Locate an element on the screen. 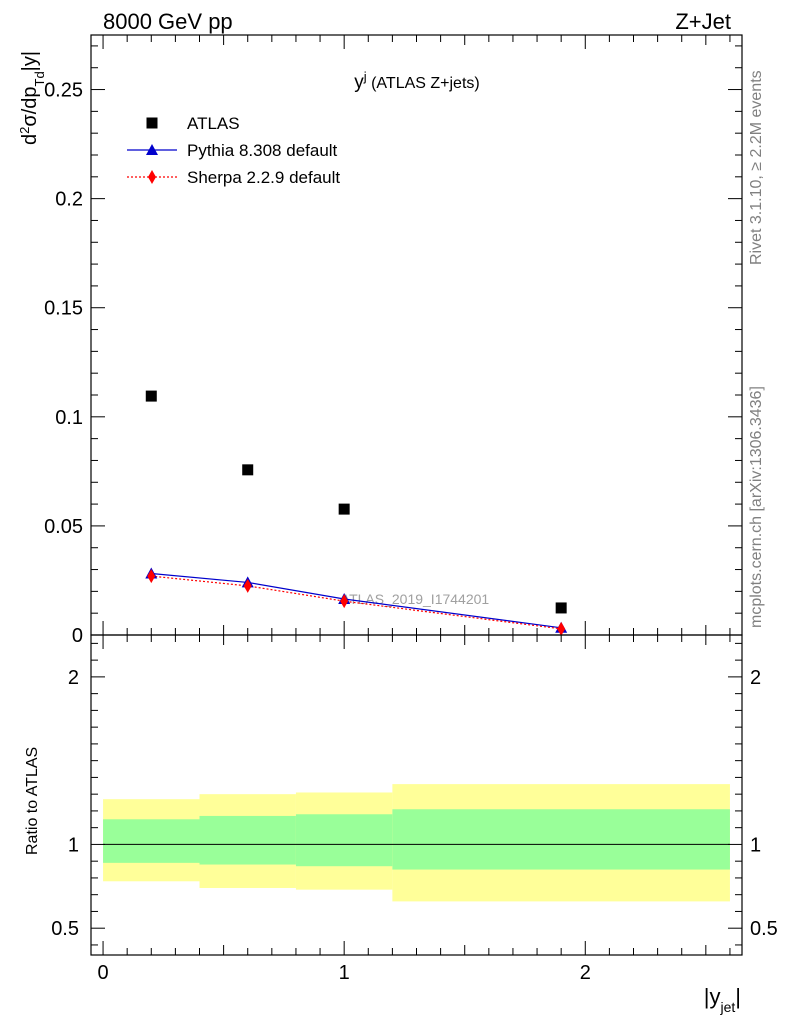  ratio-ytick-label-right: 1 is located at coordinates (755, 845).